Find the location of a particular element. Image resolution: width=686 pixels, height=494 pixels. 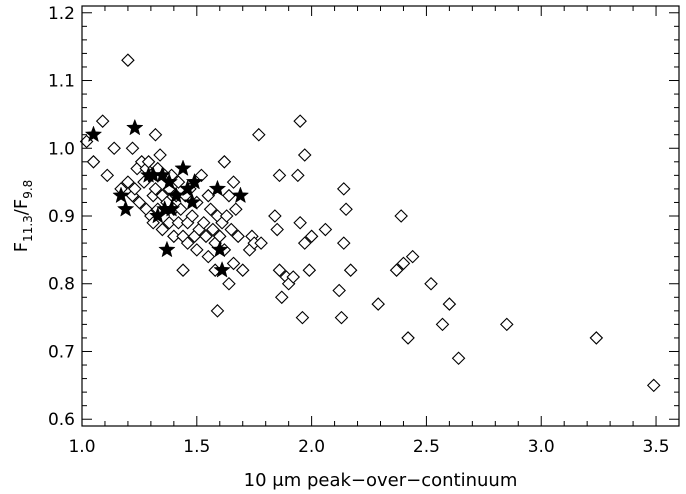

x-tick-label: 3.5 is located at coordinates (656, 447).